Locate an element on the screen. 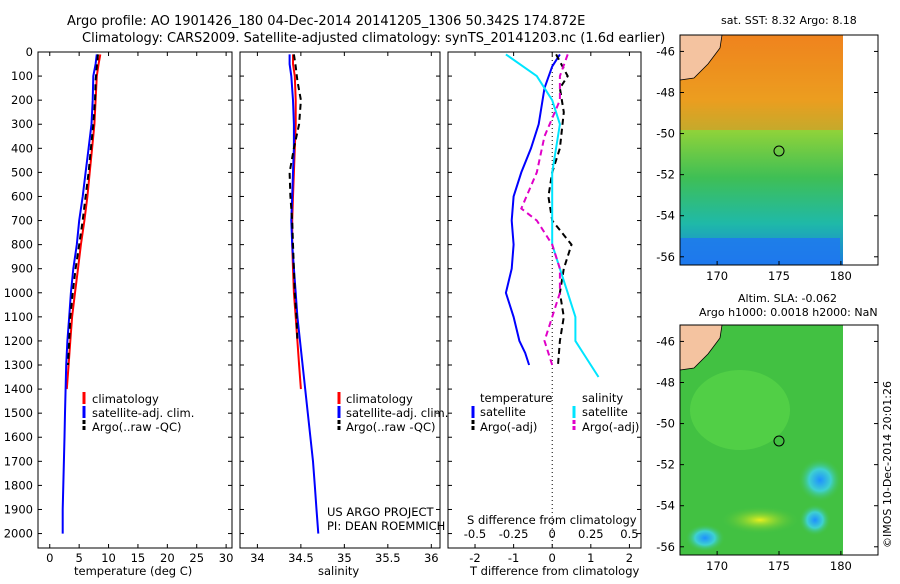 The width and height of the screenshot is (900, 584). depth-tick-label: 1500 is located at coordinates (18, 413).